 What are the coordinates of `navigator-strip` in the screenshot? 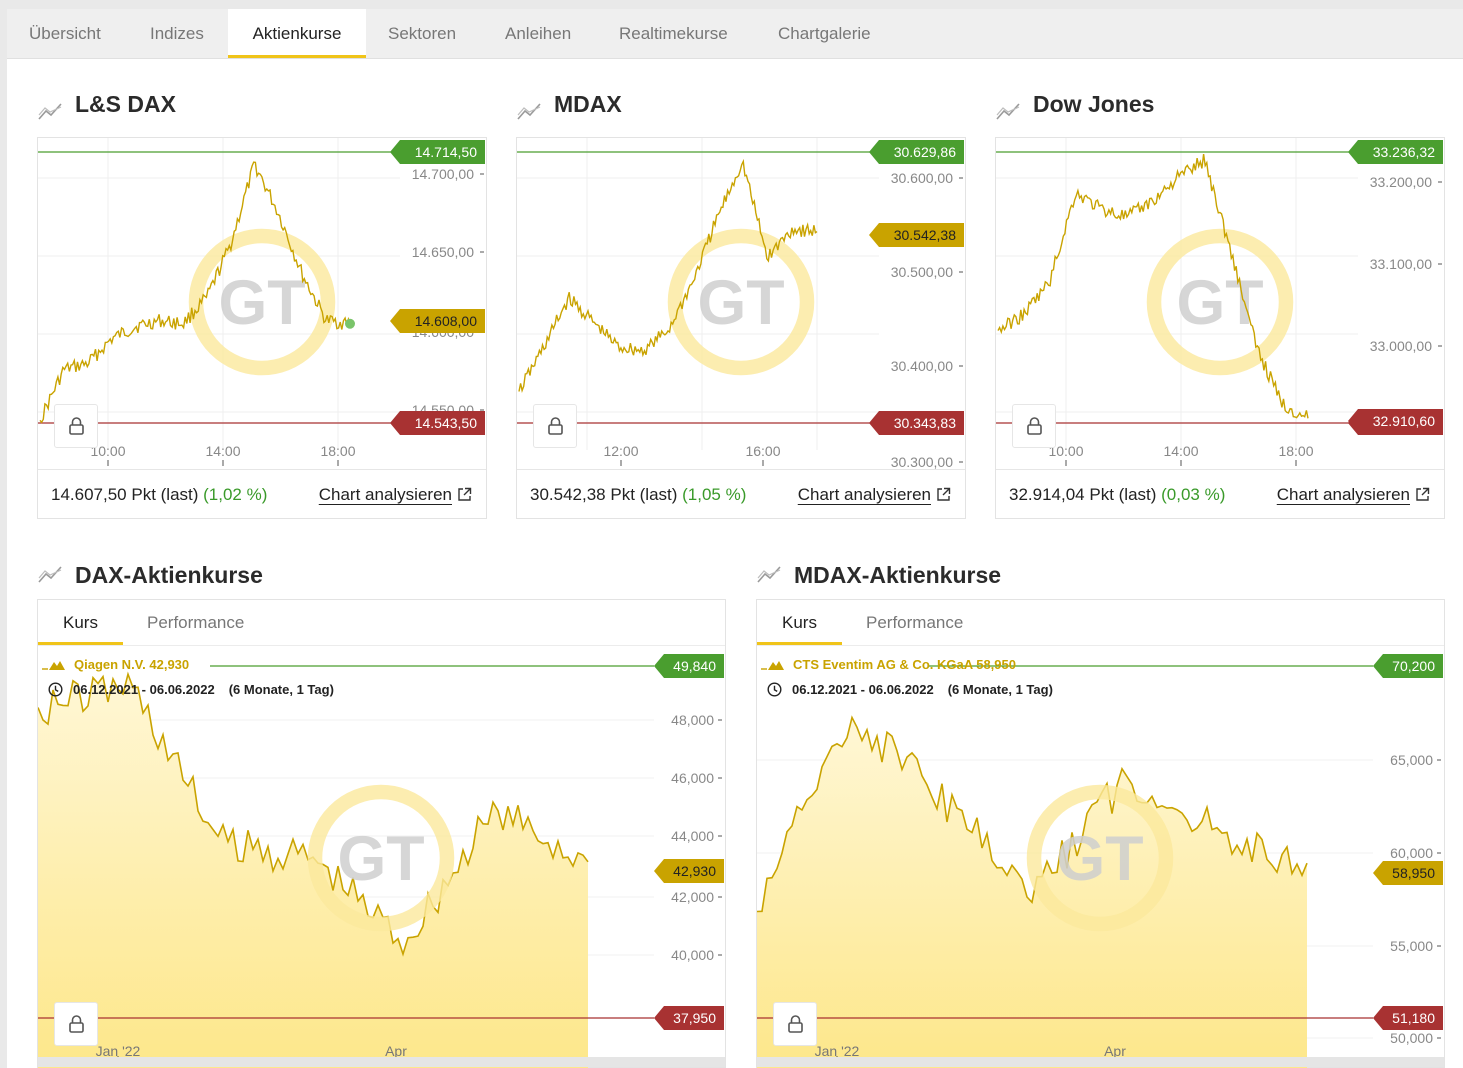 It's located at (1100, 1062).